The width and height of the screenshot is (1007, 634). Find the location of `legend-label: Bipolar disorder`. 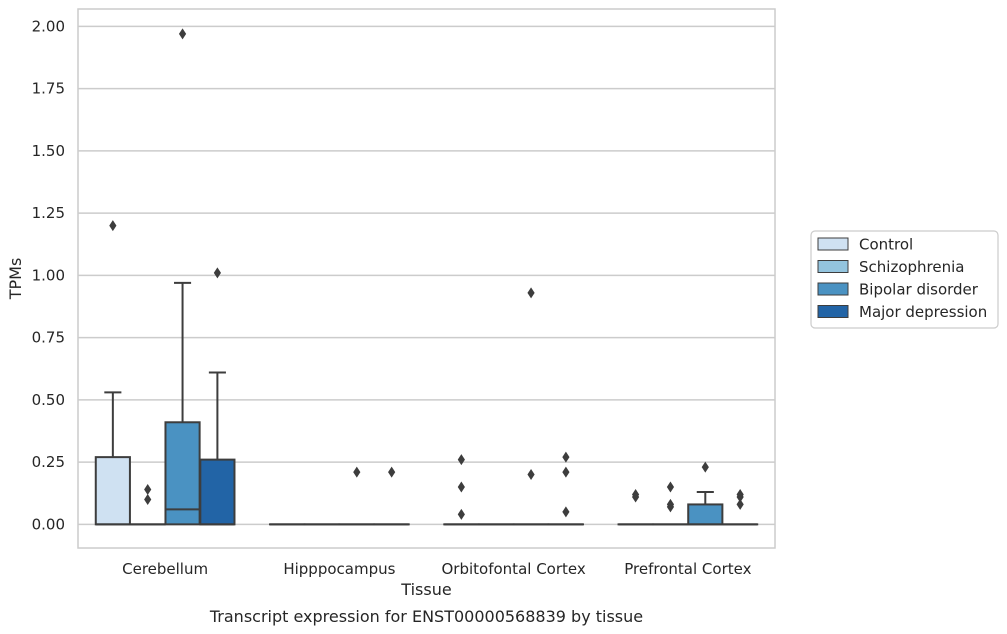

legend-label: Bipolar disorder is located at coordinates (919, 290).